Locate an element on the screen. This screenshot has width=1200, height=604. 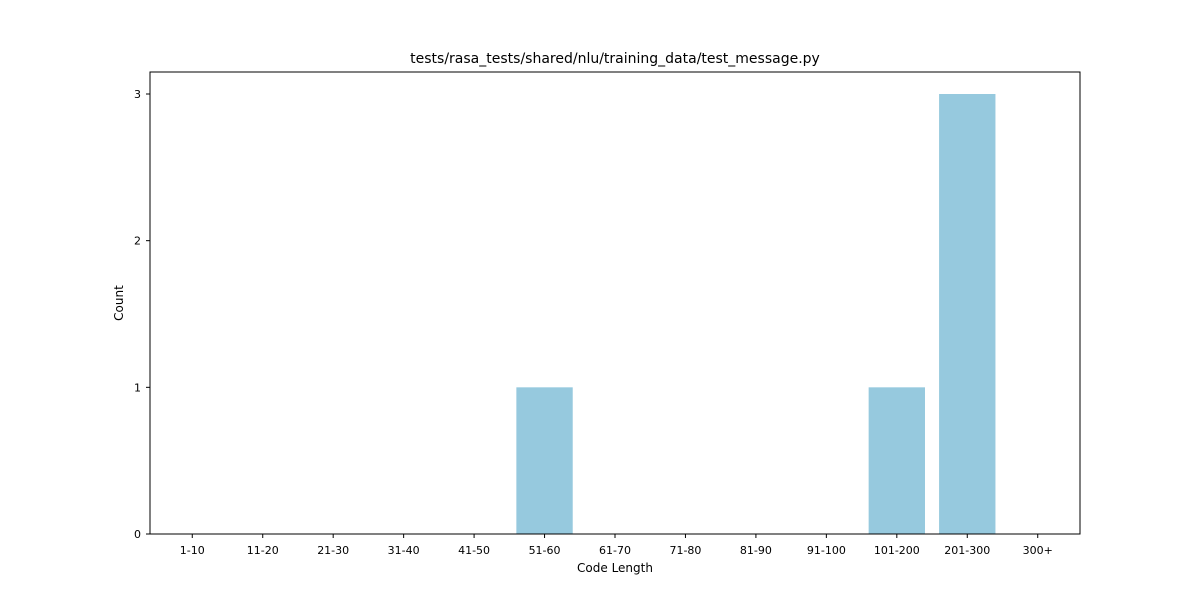
x-tick-label: 11-20 is located at coordinates (263, 550).